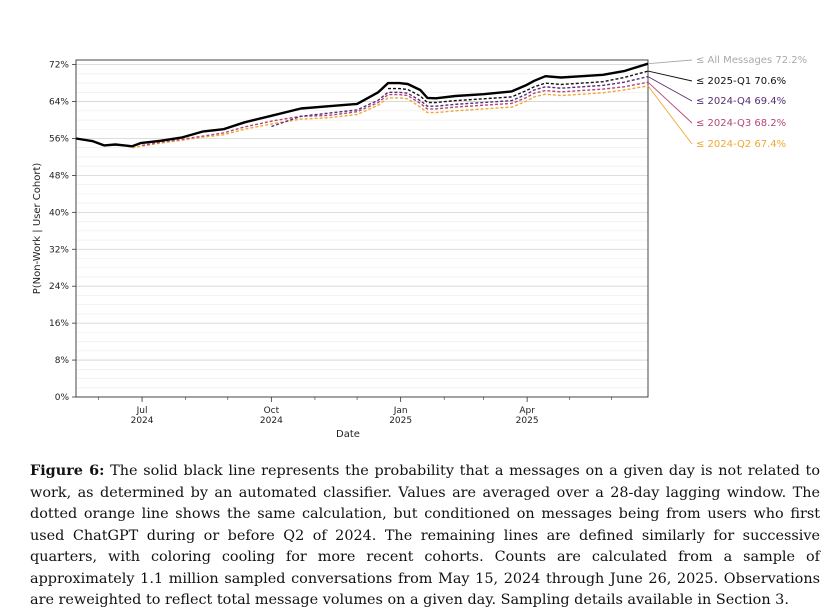 The height and width of the screenshot is (612, 828). I want to click on y-tick-label: 0%, so click(62, 398).